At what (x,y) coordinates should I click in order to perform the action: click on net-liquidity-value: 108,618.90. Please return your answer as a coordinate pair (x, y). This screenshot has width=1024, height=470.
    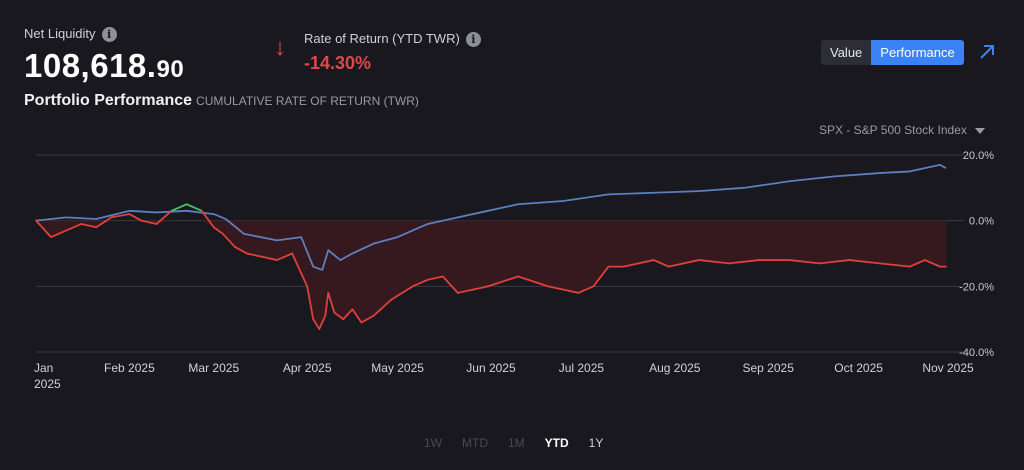
    Looking at the image, I should click on (104, 66).